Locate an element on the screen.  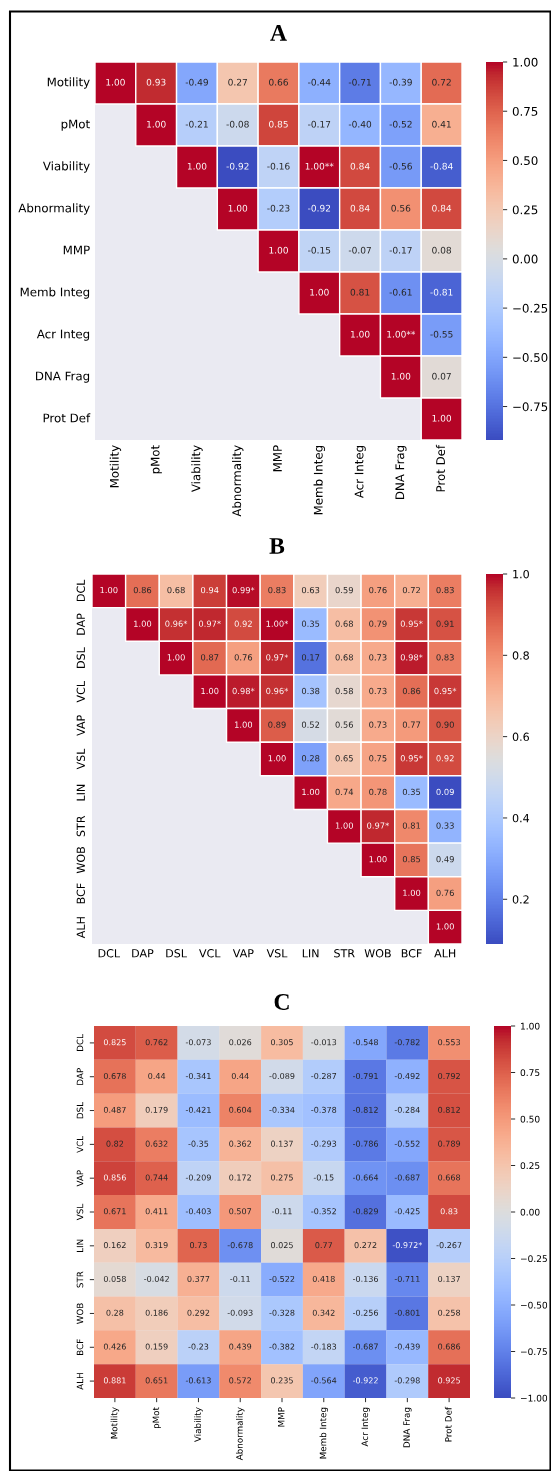
data-label: 0.744 is located at coordinates (156, 1177).